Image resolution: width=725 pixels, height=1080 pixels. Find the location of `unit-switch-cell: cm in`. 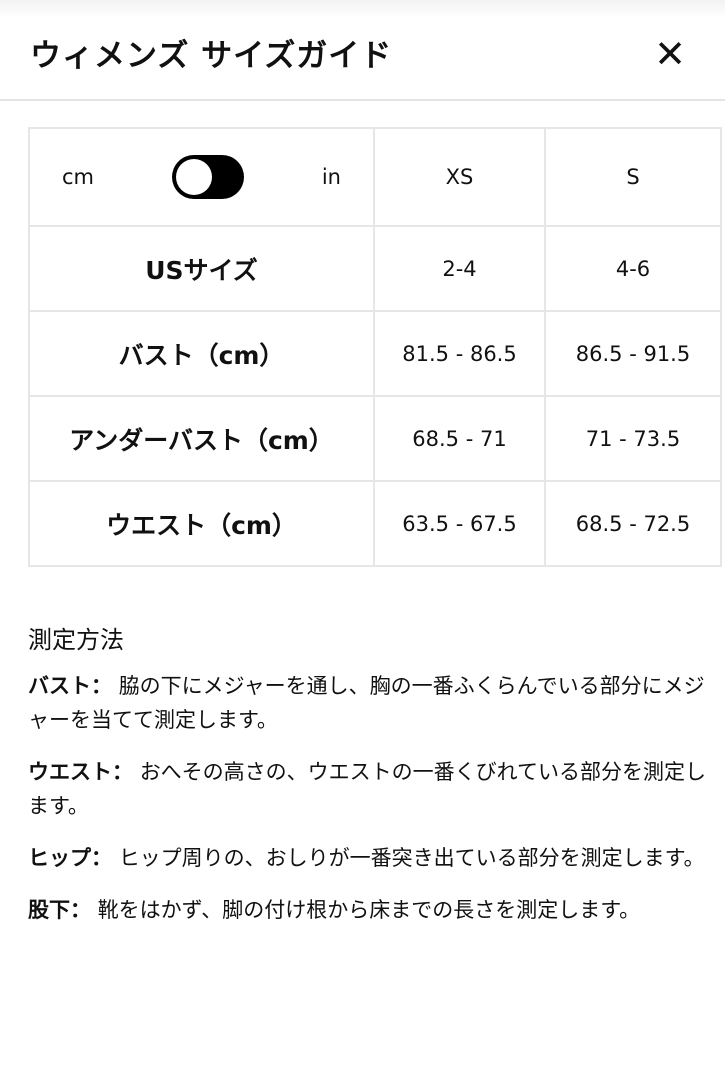

unit-switch-cell: cm in is located at coordinates (201, 177).